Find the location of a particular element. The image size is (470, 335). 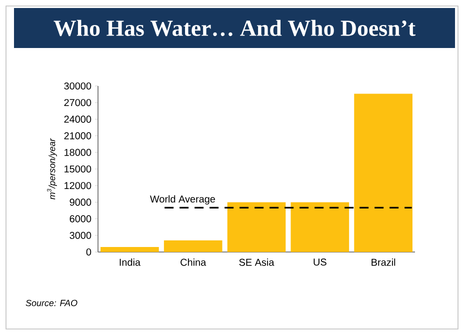

x-tick-label: China is located at coordinates (193, 262).